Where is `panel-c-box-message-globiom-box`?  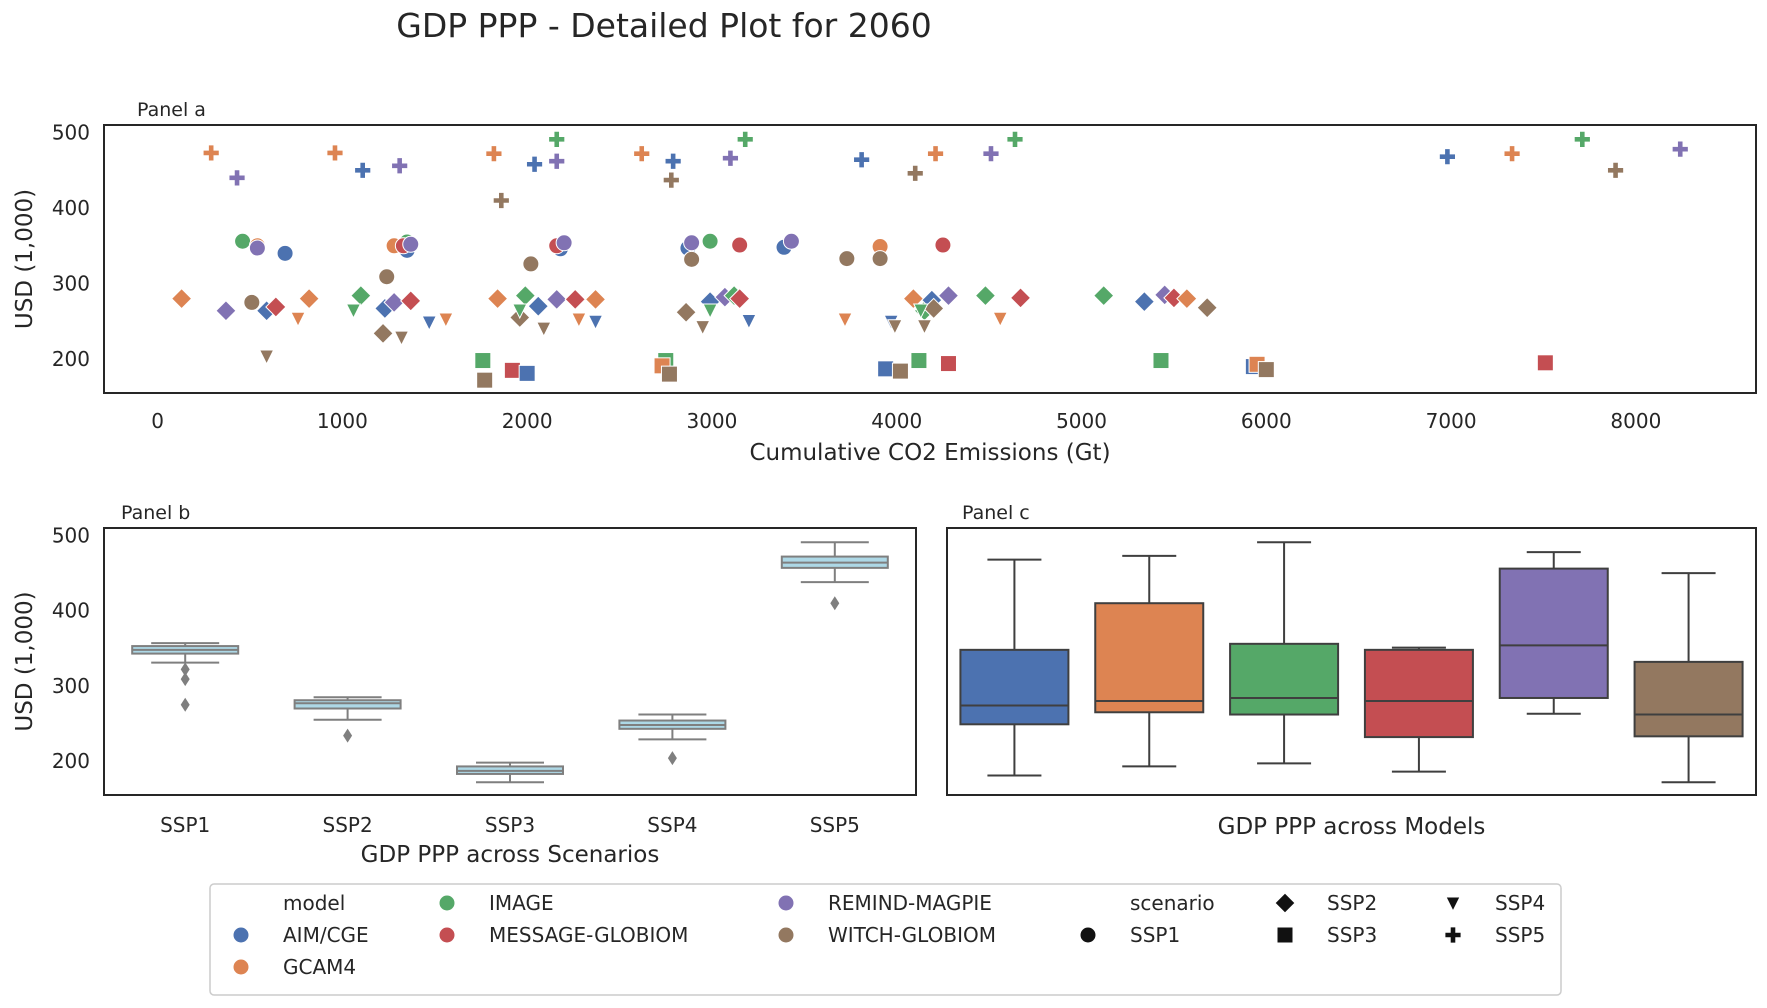 panel-c-box-message-globiom-box is located at coordinates (1418, 693).